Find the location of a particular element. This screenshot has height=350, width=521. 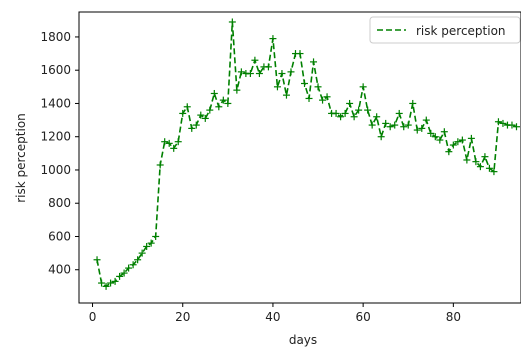

y-tick-label: 1600 is located at coordinates (55, 70).